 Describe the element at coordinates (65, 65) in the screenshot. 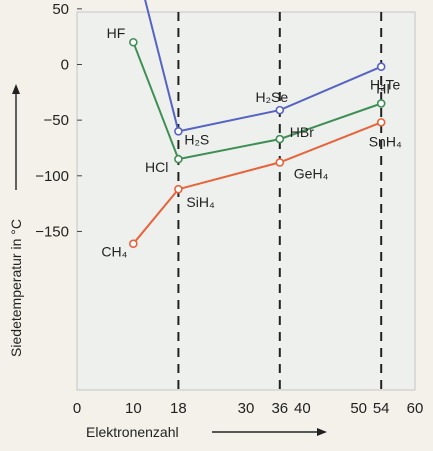

I see `y-tick-label: 0` at that location.